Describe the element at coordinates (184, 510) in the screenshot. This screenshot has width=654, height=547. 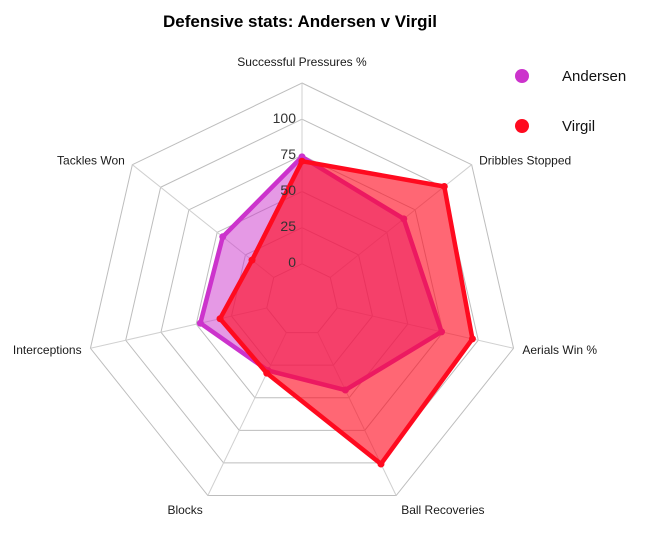
I see `axis-label: Blocks` at that location.